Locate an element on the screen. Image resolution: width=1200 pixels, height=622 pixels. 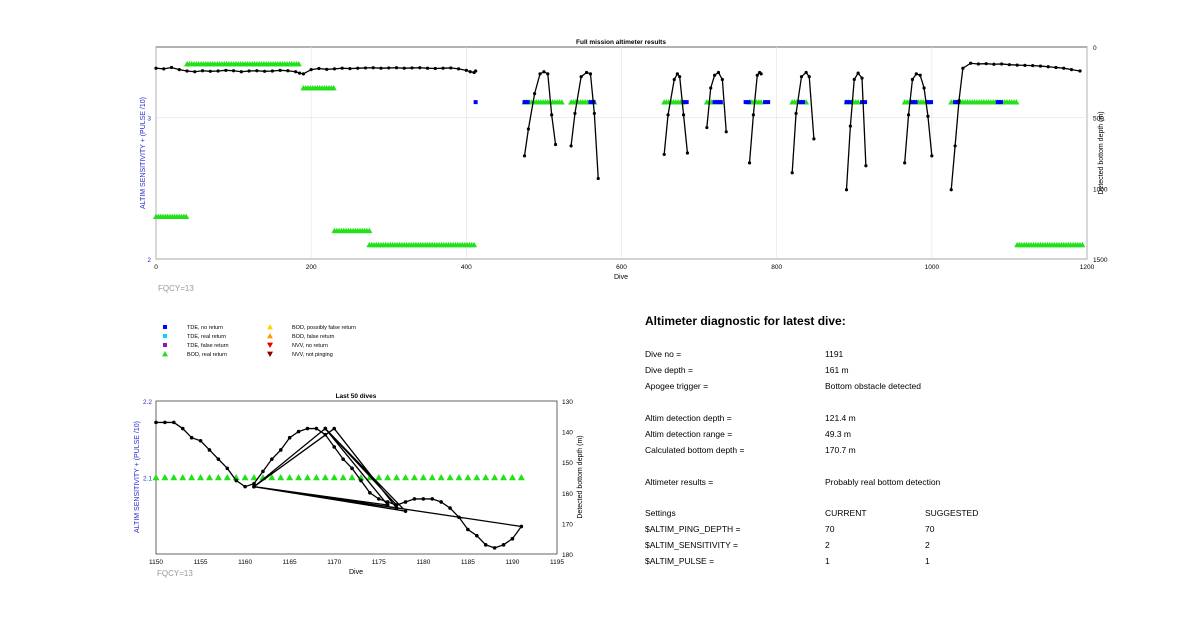
setting-label-ping-depth: $ALTIM_PING_DEPTH = is located at coordinates (693, 529).